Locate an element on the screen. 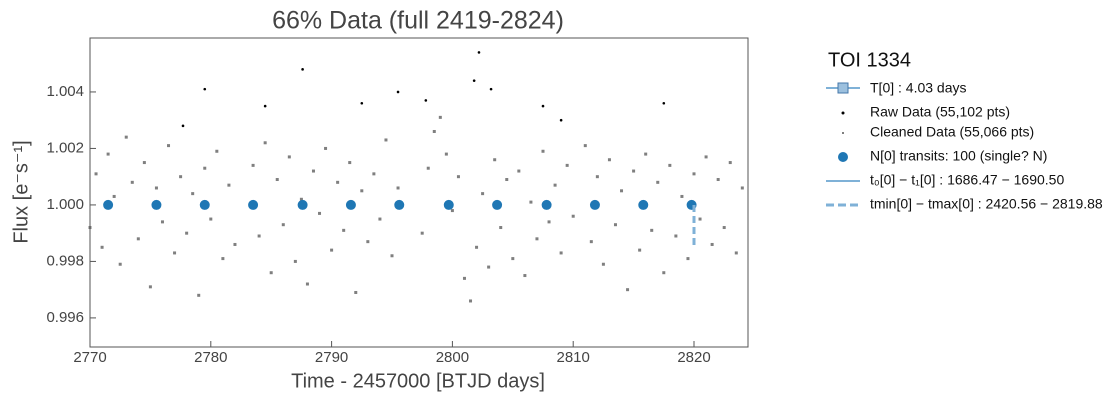 The height and width of the screenshot is (401, 1117). y-tick-label: 1.004 is located at coordinates (65, 91).